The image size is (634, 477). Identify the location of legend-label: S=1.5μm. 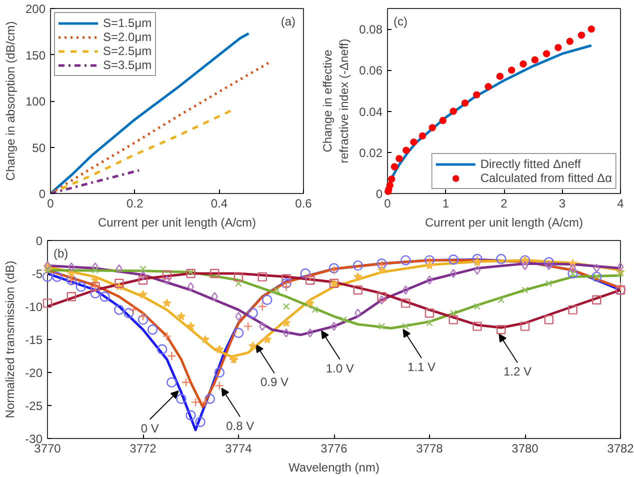
(127, 23).